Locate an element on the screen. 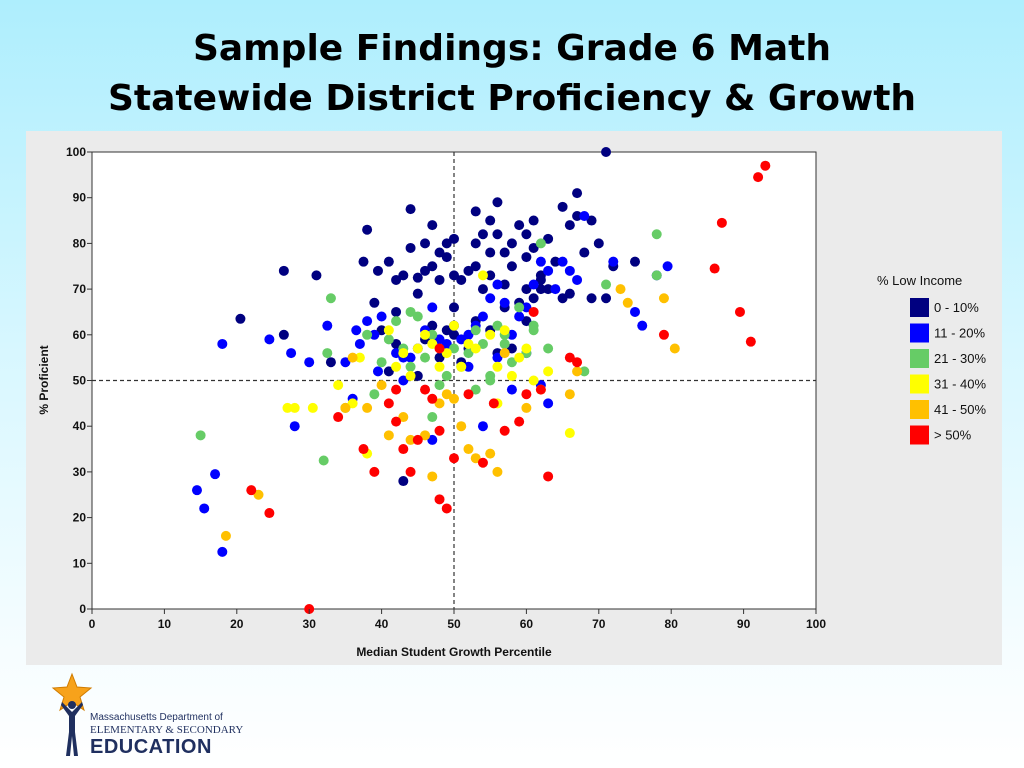 The width and height of the screenshot is (1024, 768). y-tick-label: 30 is located at coordinates (80, 472).